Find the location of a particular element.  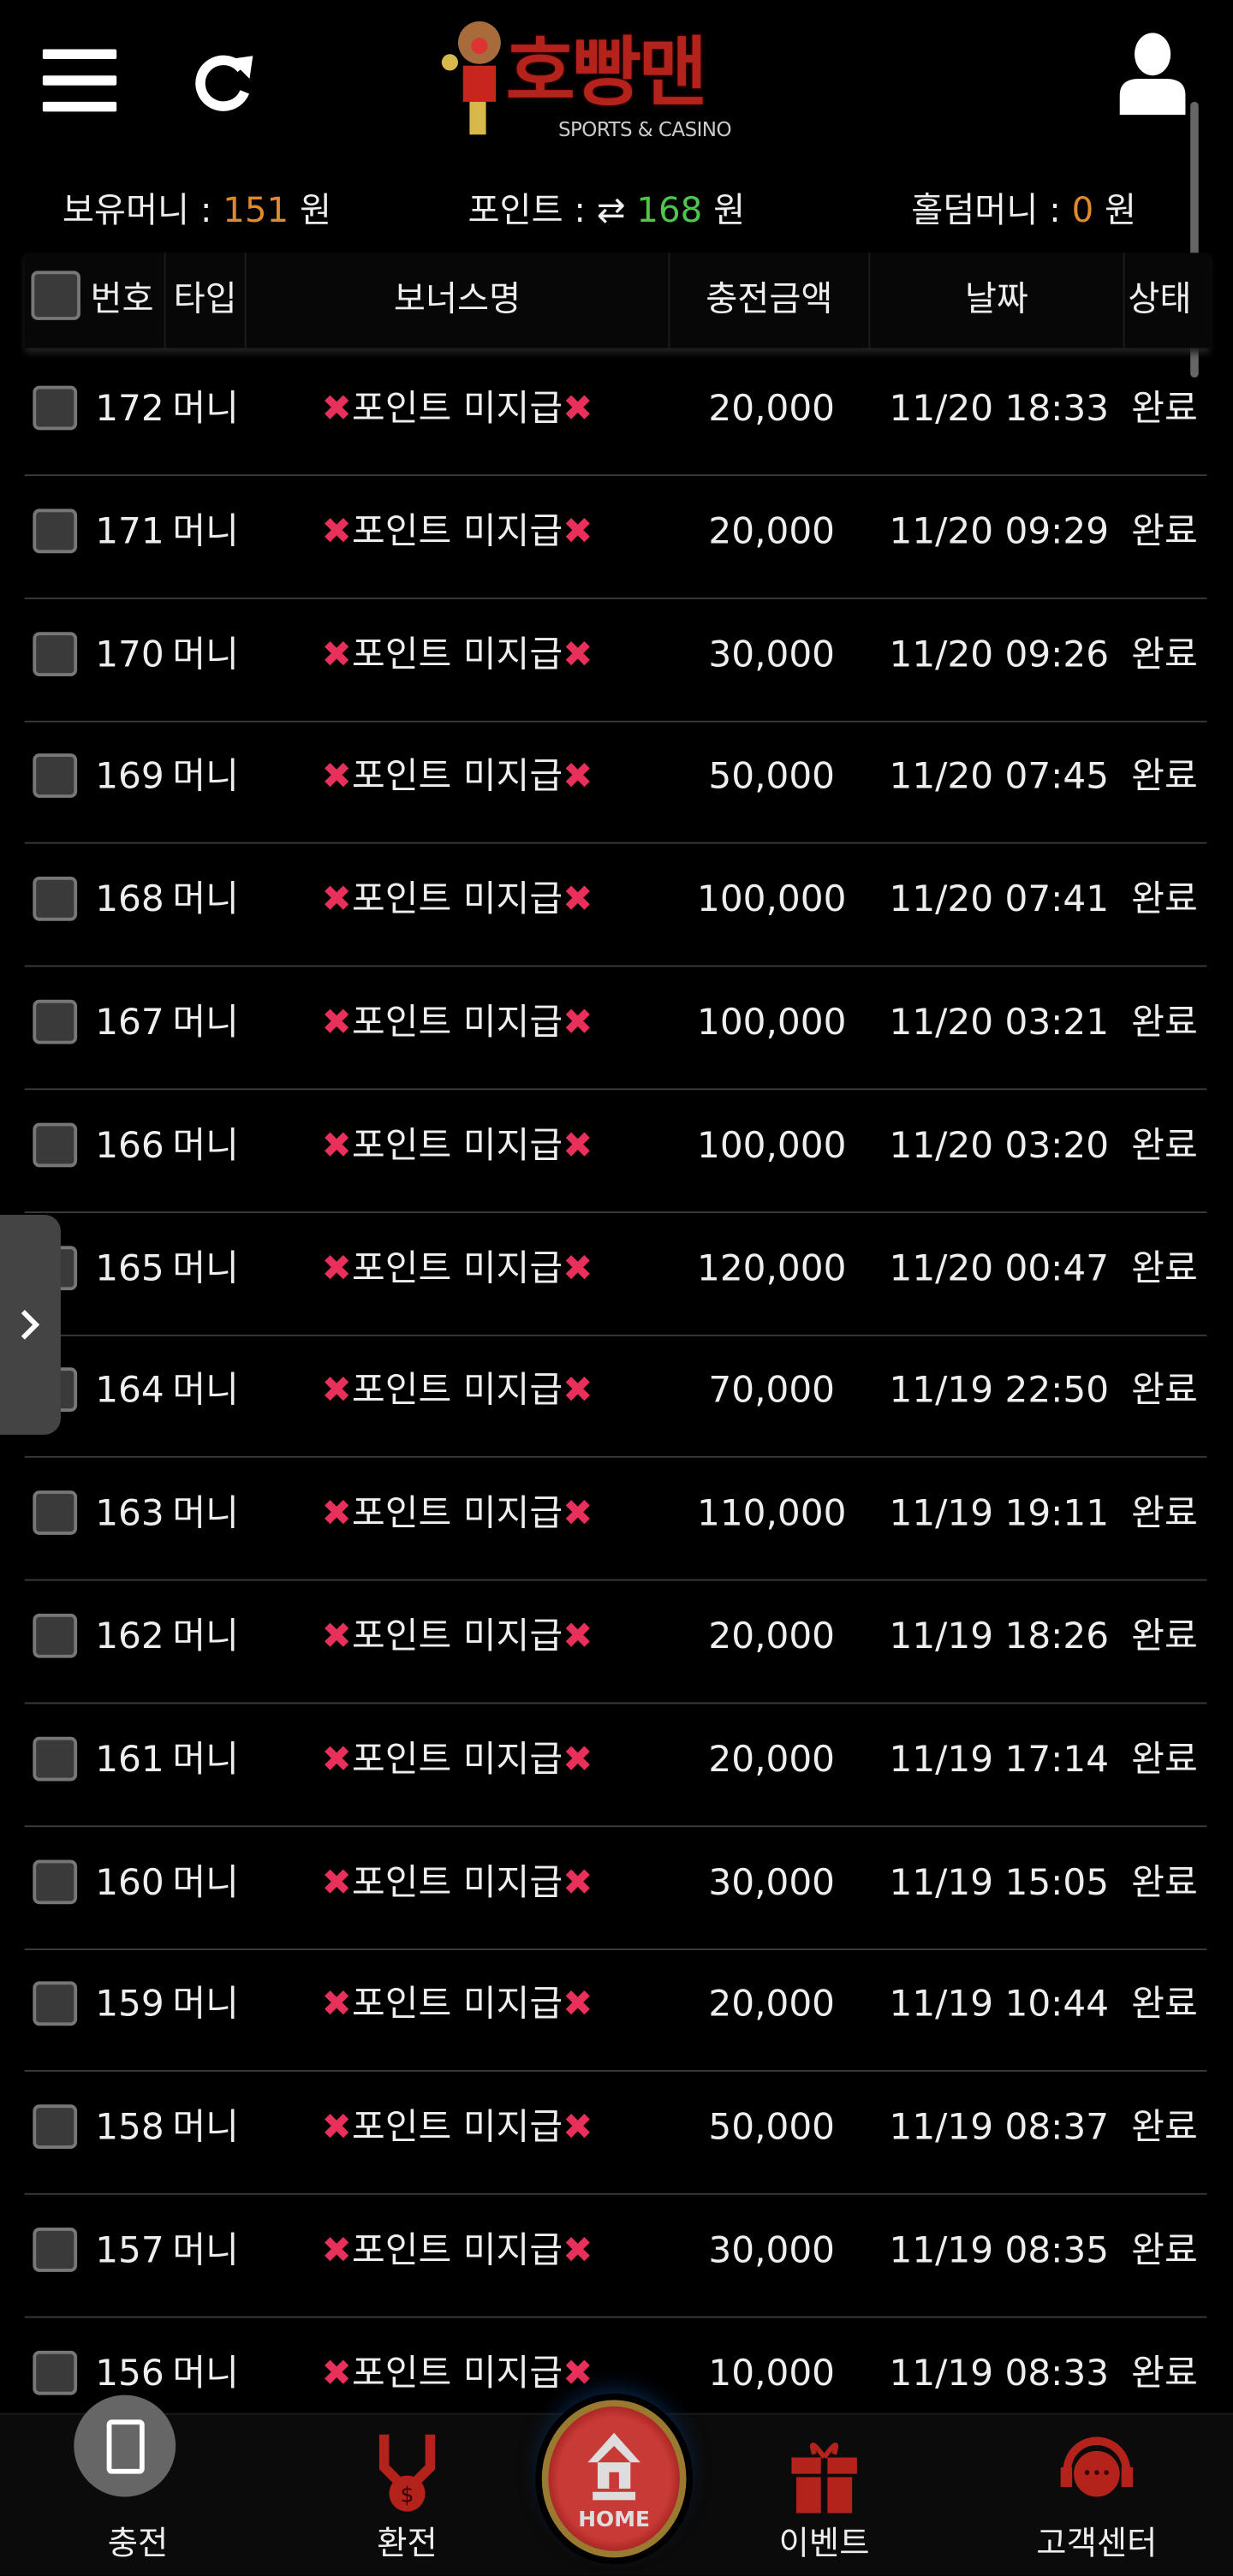

table-row: 157 머니 ✖포인트 미지급✖ 30,000 11/19 08:35 완료 is located at coordinates (615, 2255).